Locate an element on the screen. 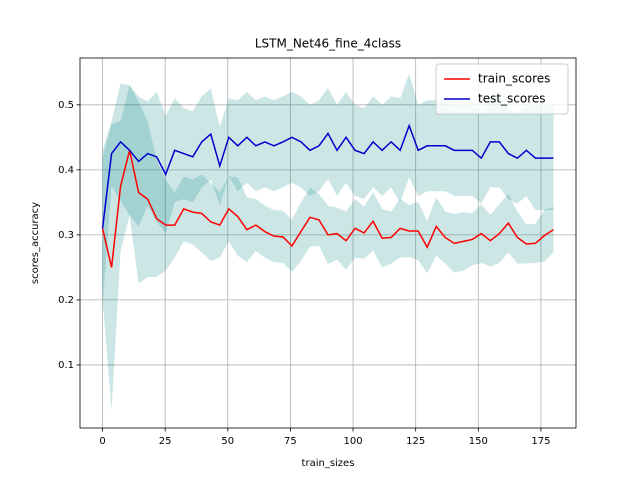 The height and width of the screenshot is (480, 640). x-tick-label: 75 is located at coordinates (290, 441).